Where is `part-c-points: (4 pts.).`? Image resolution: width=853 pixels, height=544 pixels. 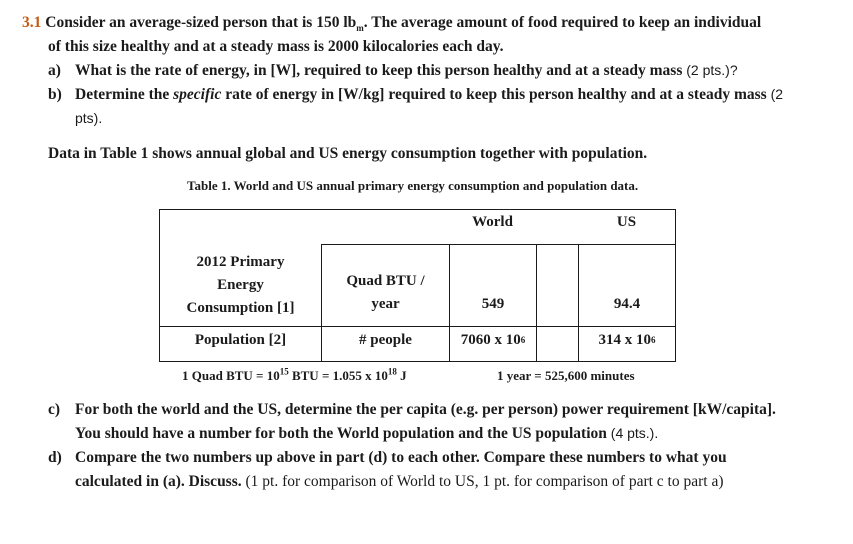 part-c-points: (4 pts.). is located at coordinates (634, 433).